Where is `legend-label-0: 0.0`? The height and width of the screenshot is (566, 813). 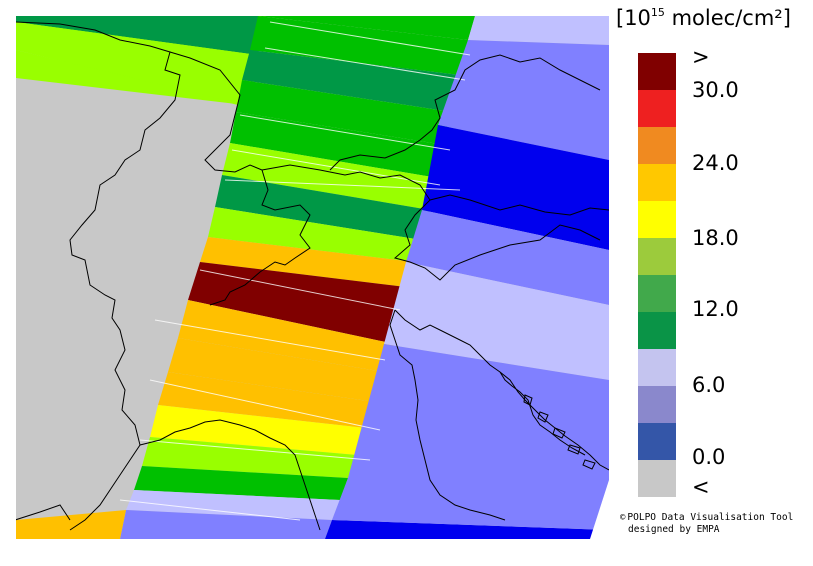 legend-label-0: 0.0 is located at coordinates (709, 457).